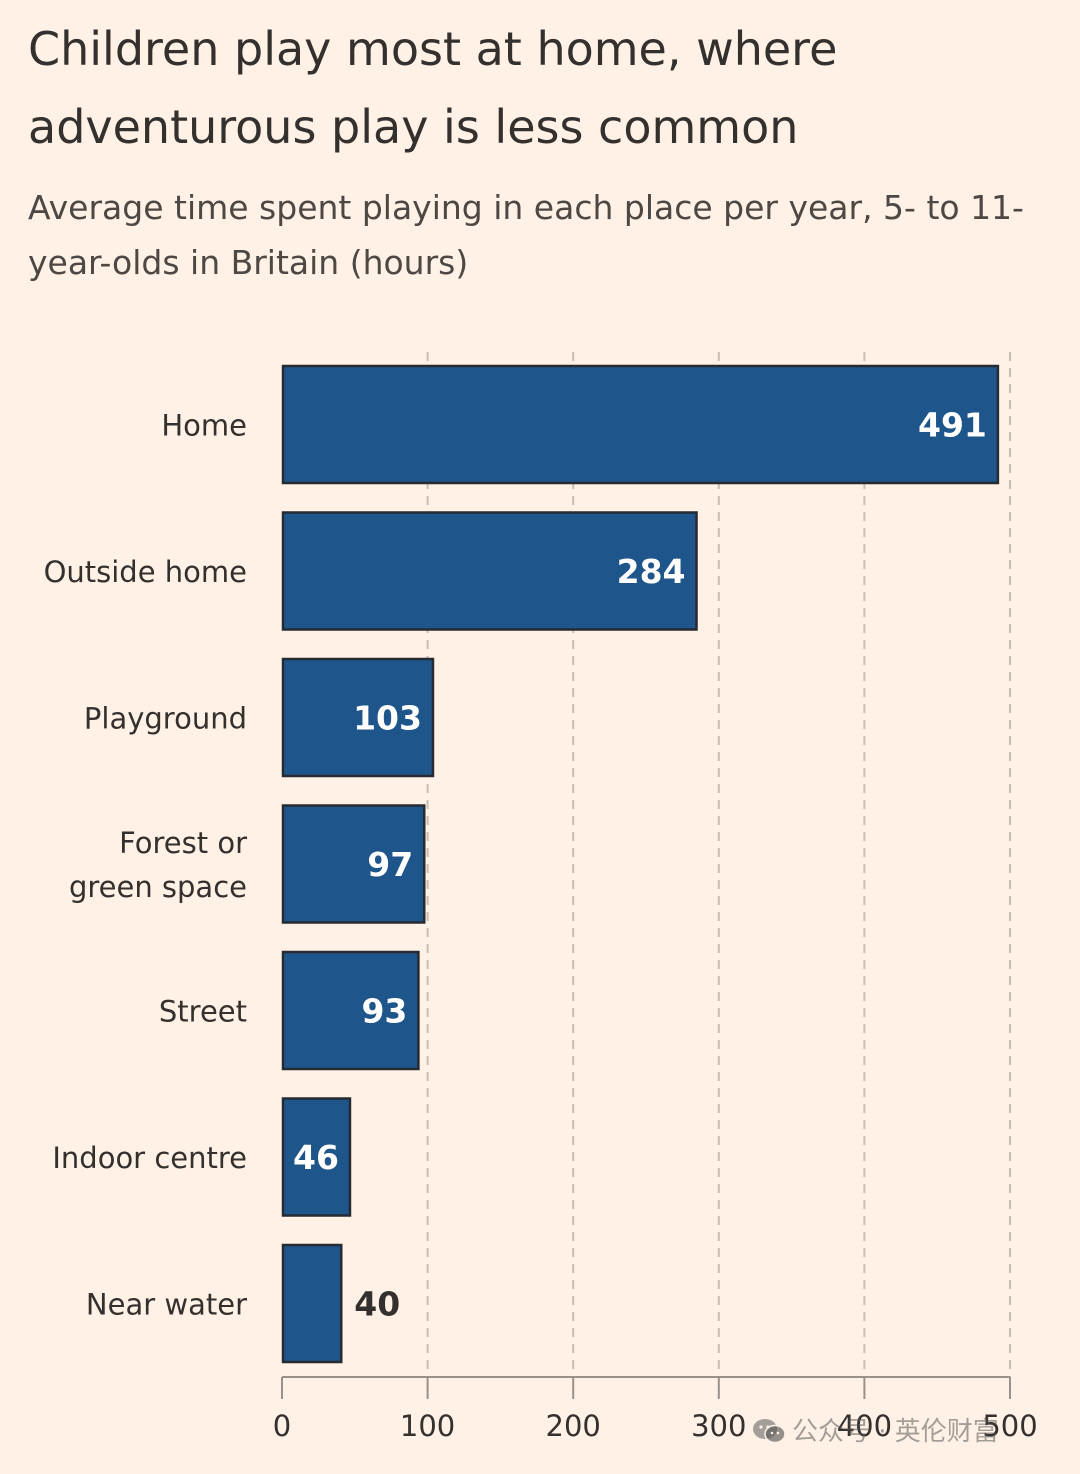  Describe the element at coordinates (769, 1431) in the screenshot. I see `wechat-icon` at that location.